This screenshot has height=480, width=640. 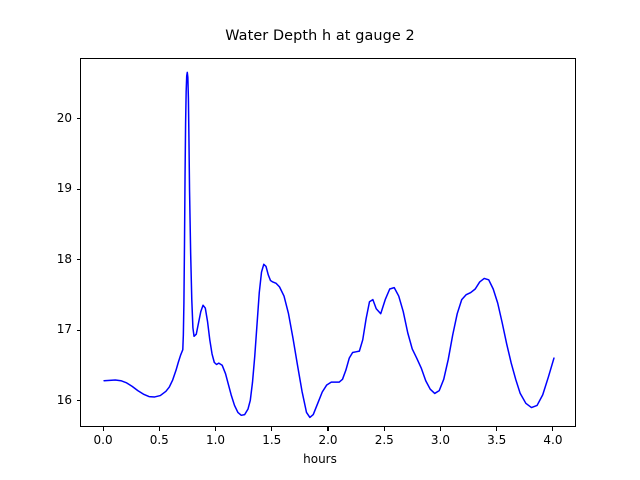 I want to click on x-axis-label: hours, so click(x=320, y=459).